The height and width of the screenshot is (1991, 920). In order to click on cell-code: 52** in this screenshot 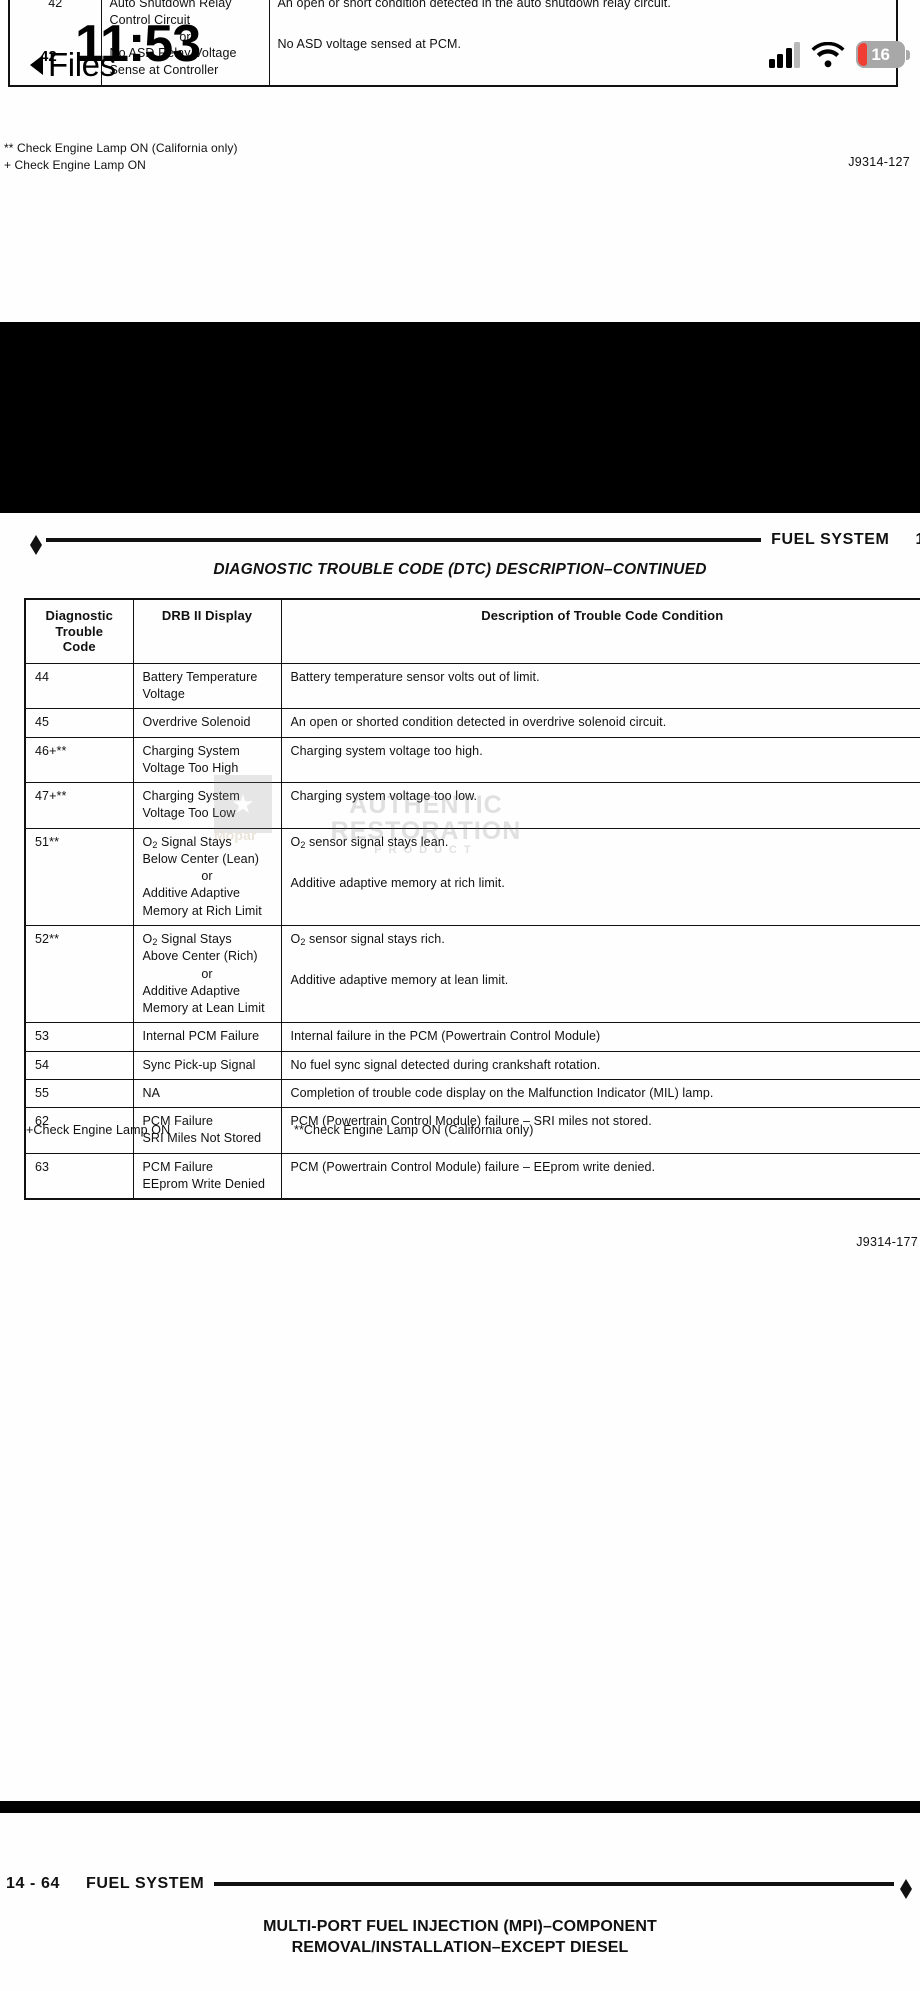, I will do `click(79, 974)`.